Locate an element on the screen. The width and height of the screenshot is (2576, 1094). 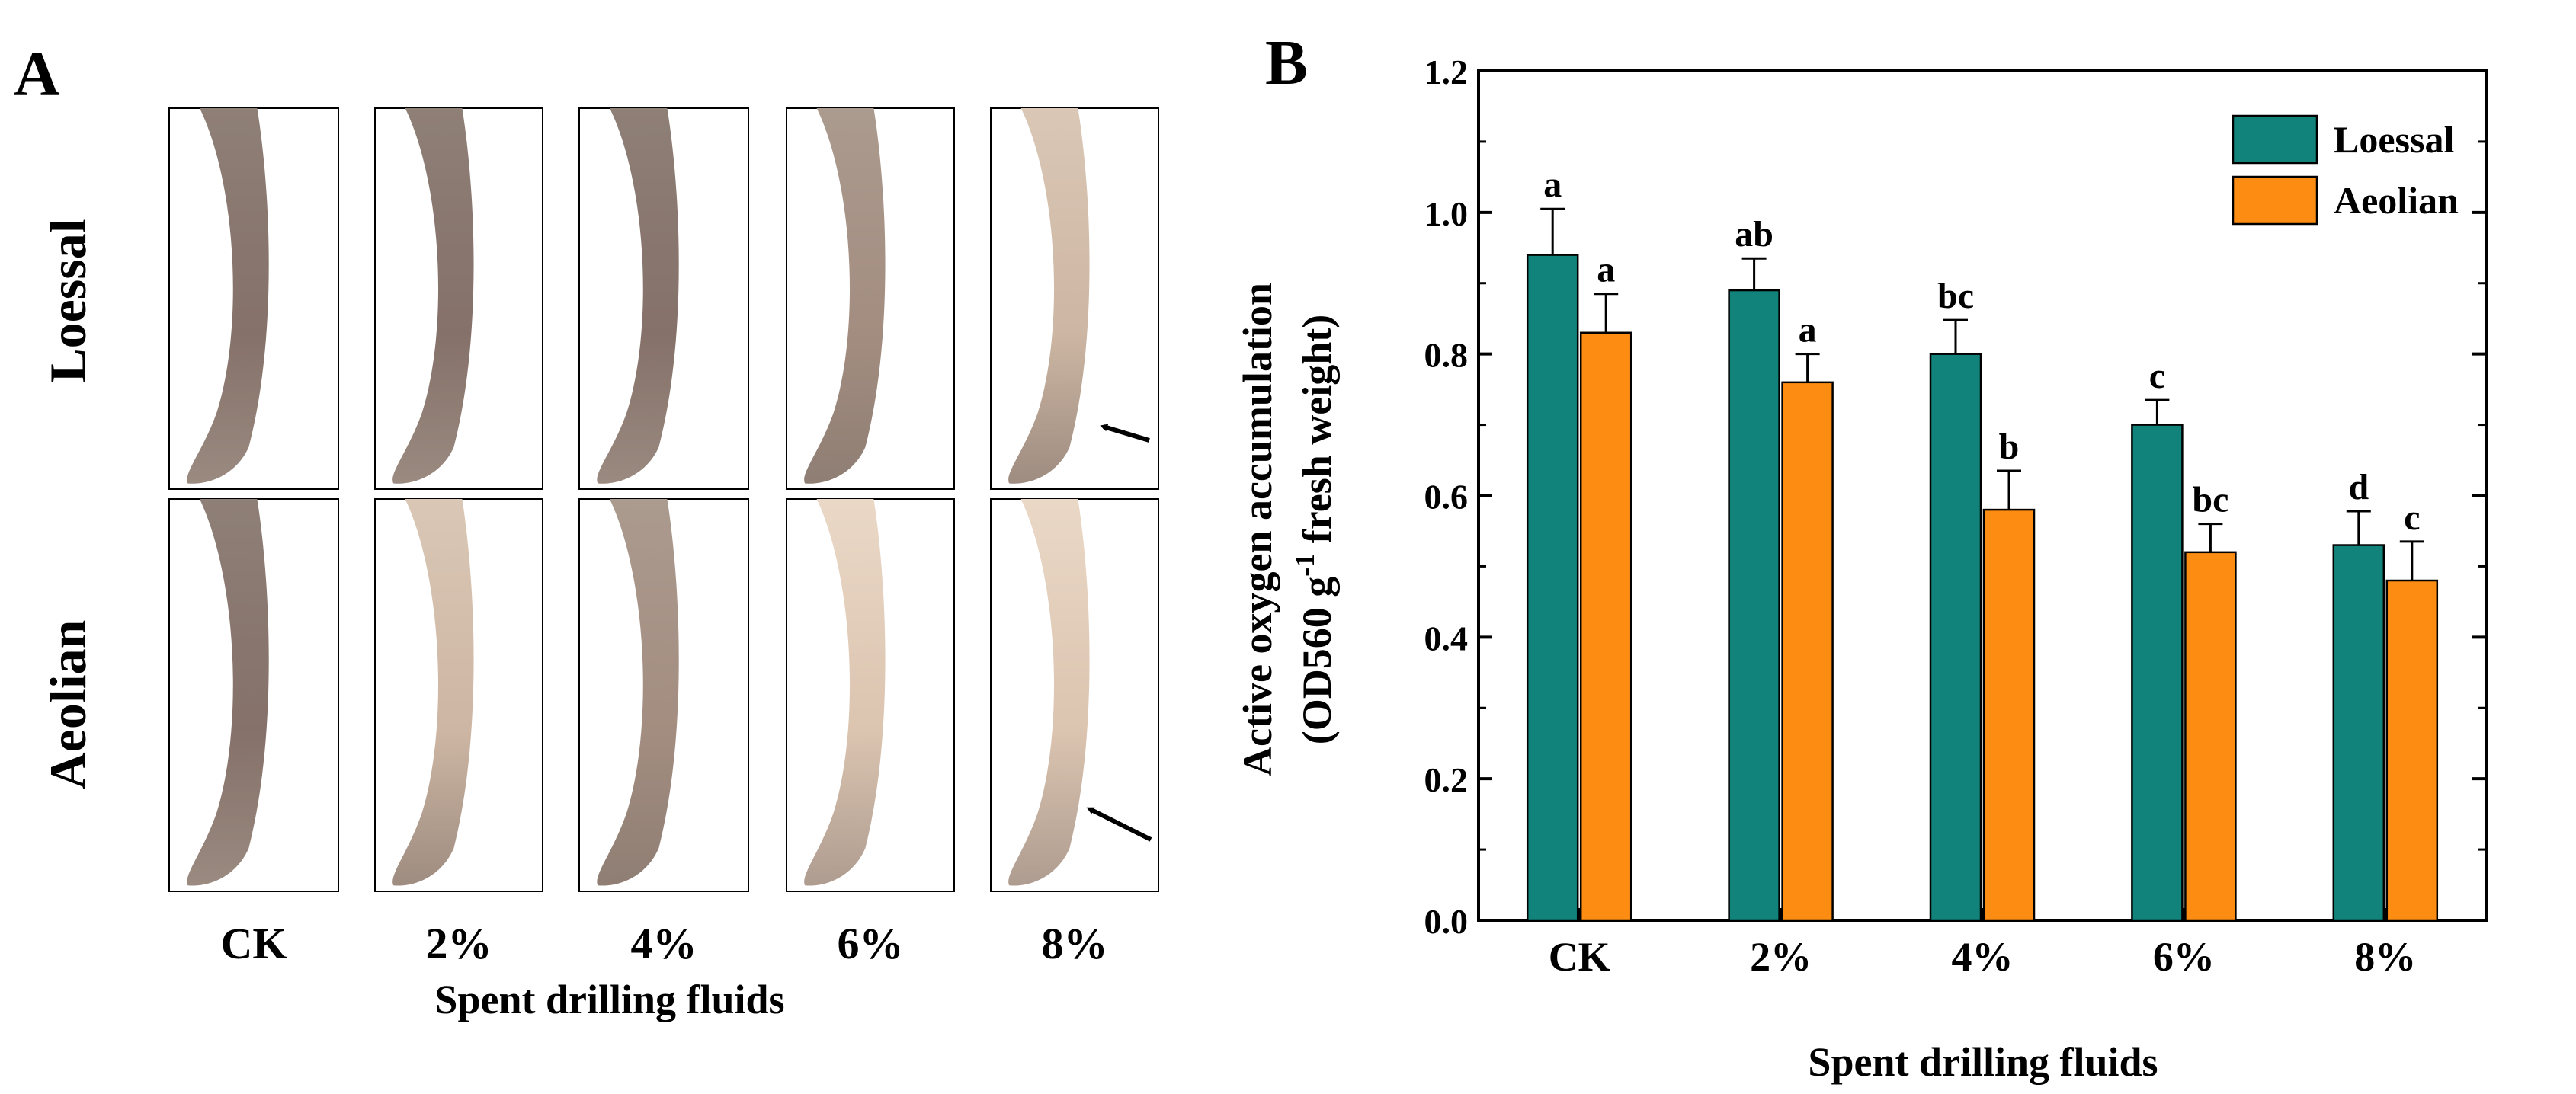
y-tick-label: 0.4 is located at coordinates (1446, 638).